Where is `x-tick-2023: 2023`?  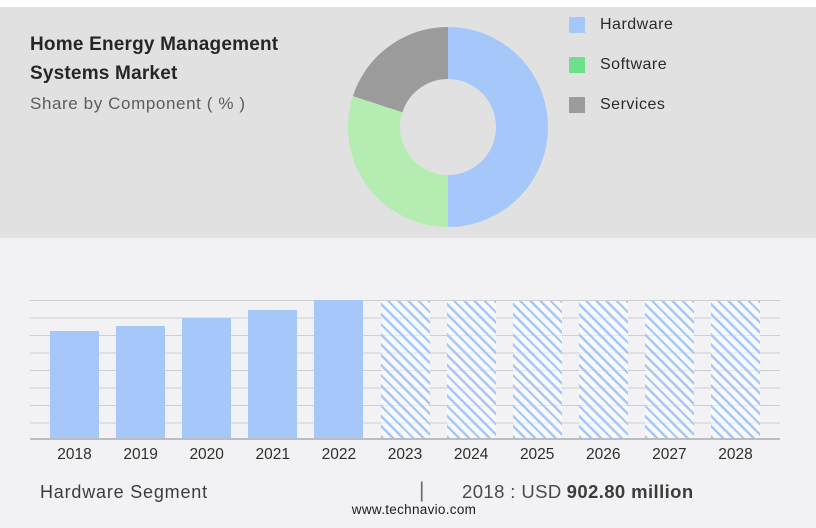 x-tick-2023: 2023 is located at coordinates (405, 454).